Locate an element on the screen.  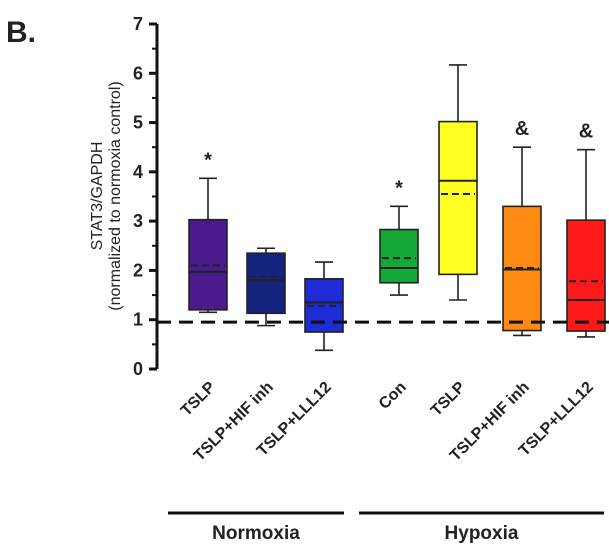
y-tick-label: 2 is located at coordinates (138, 270).